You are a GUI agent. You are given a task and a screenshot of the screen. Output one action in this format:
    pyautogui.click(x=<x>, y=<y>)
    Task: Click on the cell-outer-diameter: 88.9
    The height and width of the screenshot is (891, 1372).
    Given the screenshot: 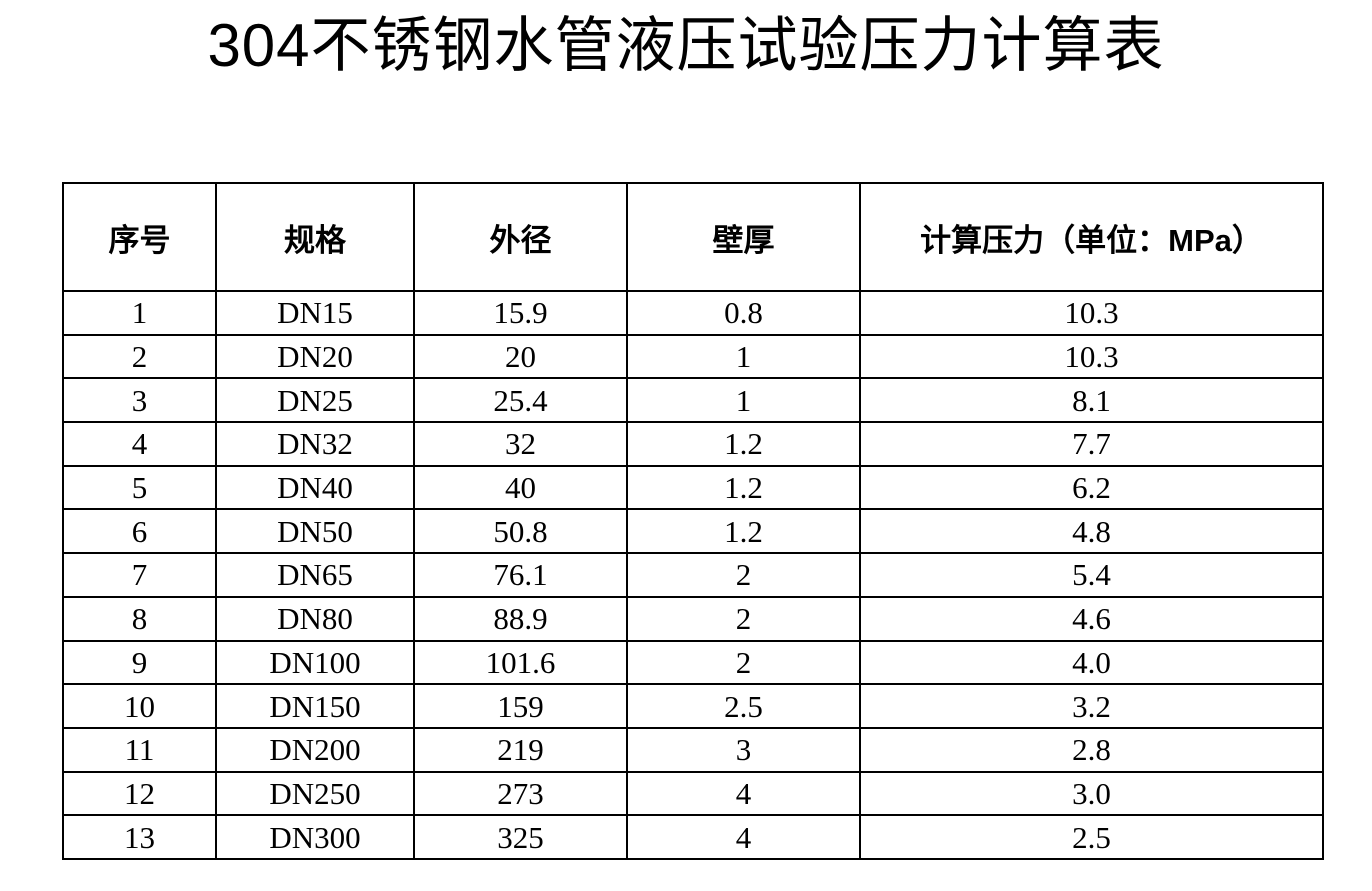 What is the action you would take?
    pyautogui.click(x=520, y=618)
    